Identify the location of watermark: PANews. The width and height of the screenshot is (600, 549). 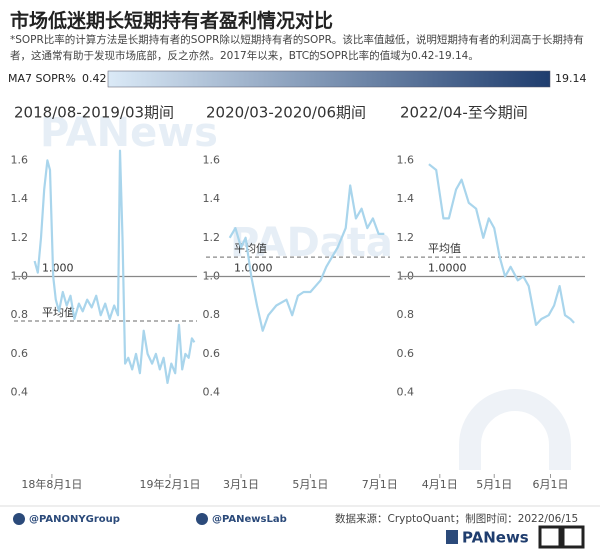
(129, 133).